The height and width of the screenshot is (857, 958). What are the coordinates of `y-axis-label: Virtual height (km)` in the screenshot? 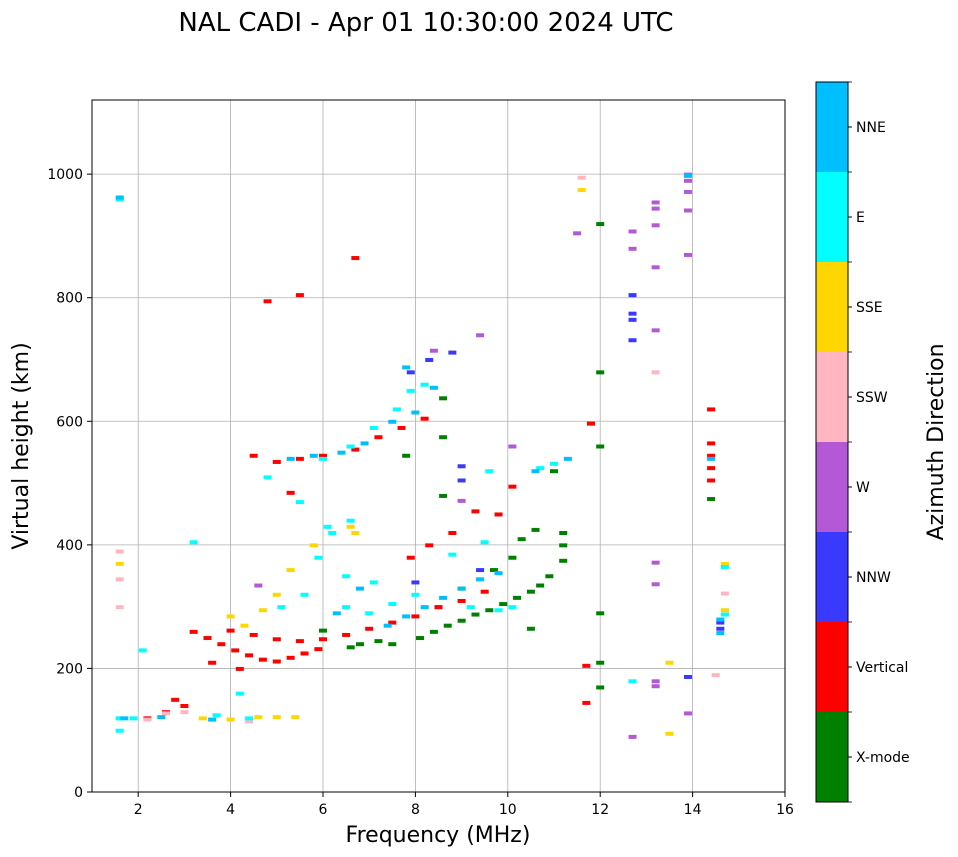 It's located at (21, 445).